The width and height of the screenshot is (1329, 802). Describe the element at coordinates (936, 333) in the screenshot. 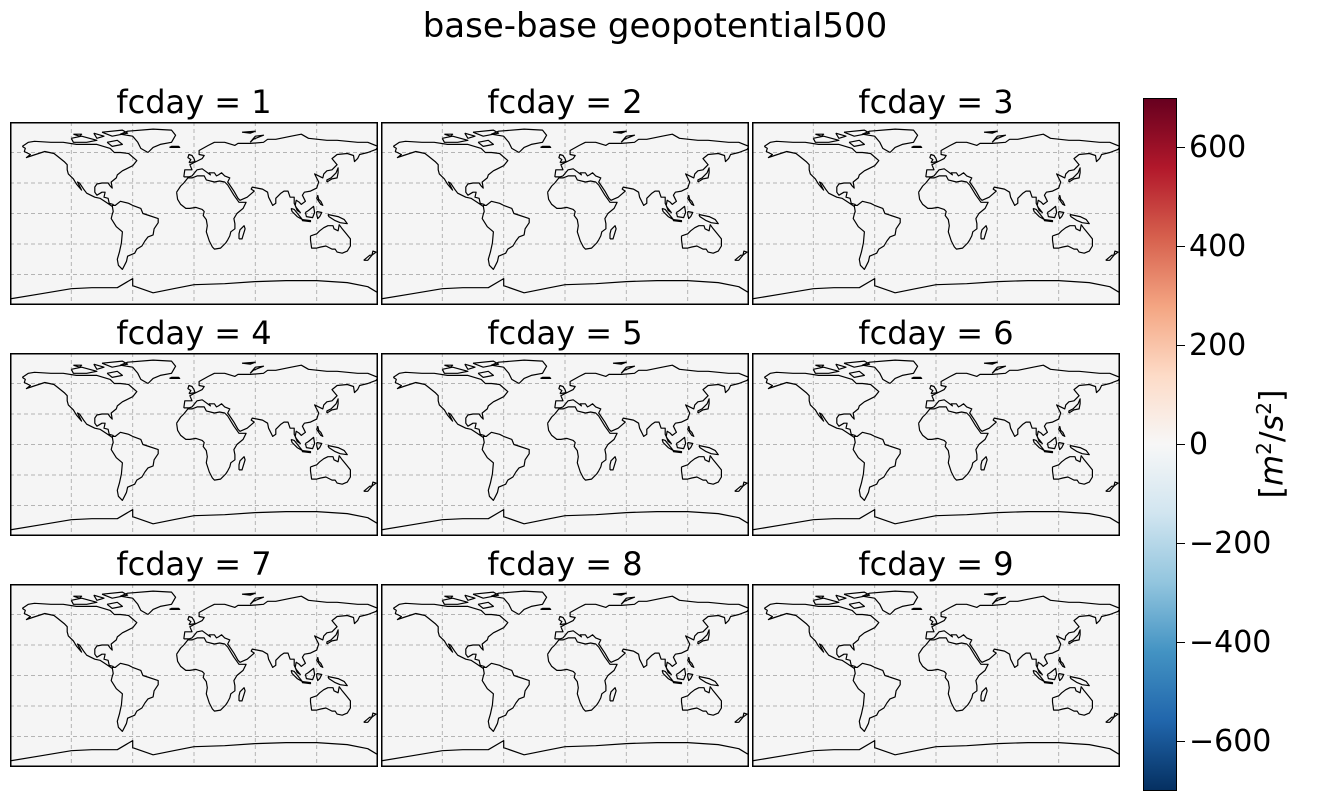

I see `panel-title: fcday = 6` at that location.